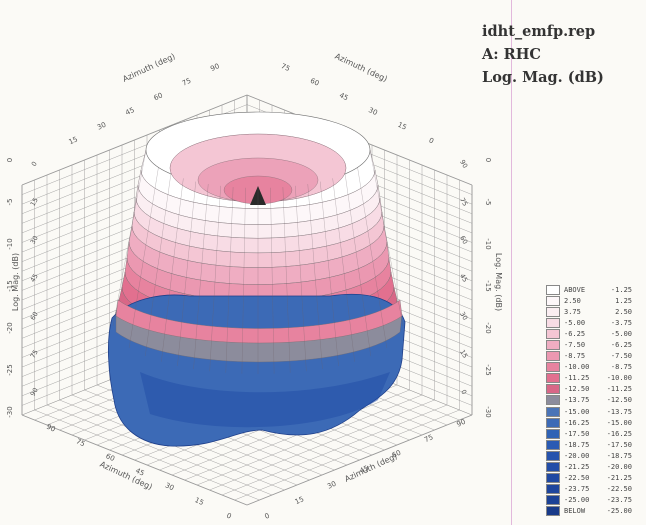 This screenshot has height=525, width=646. What do you see at coordinates (619, 478) in the screenshot?
I see `legend-upper-label: -21.25` at bounding box center [619, 478].